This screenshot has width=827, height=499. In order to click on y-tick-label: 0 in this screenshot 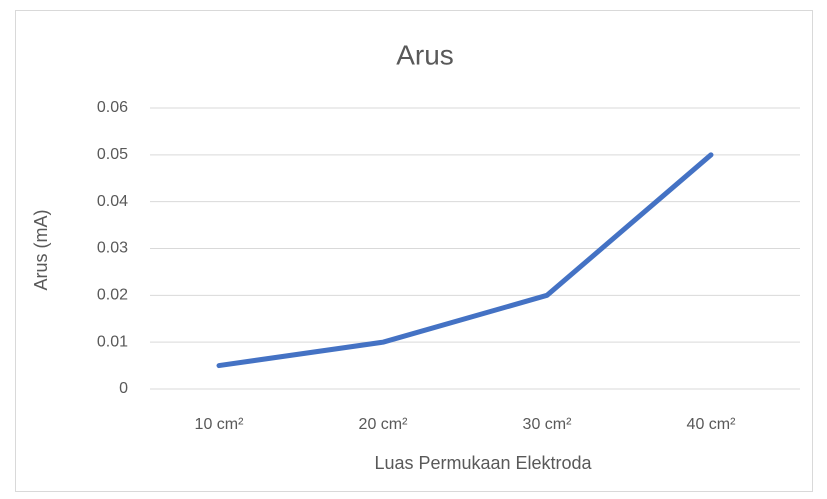, I will do `click(123, 388)`.